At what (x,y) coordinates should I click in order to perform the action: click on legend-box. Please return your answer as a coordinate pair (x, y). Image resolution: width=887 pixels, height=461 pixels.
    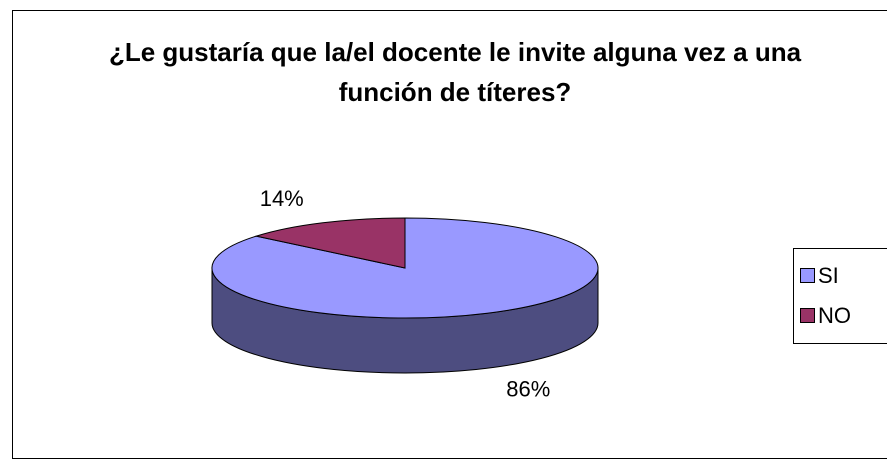
    Looking at the image, I should click on (840, 296).